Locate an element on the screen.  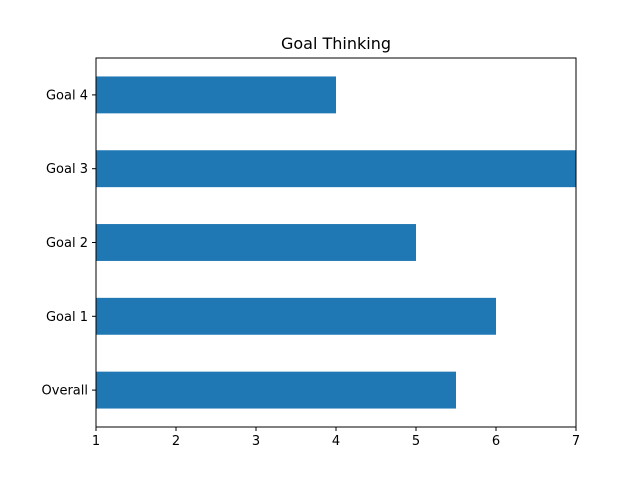
y-tick-label: Goal 1 is located at coordinates (67, 317).